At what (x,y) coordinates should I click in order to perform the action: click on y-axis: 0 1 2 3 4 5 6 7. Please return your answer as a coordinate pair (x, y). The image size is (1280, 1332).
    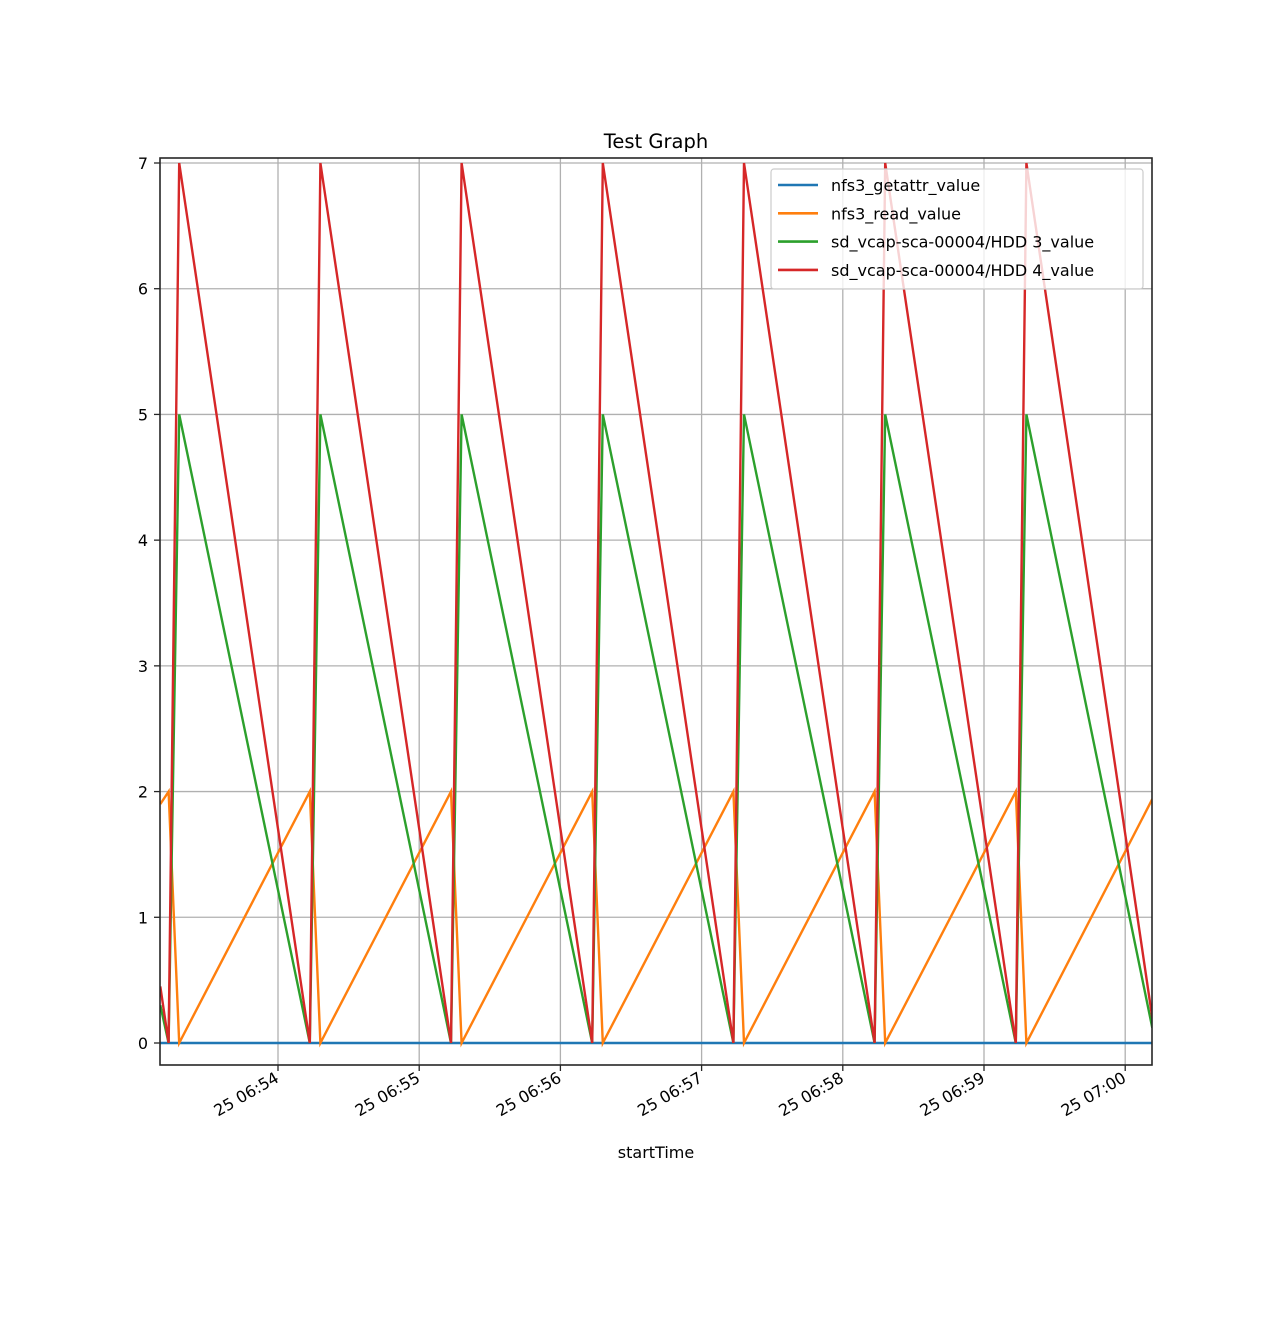
    Looking at the image, I should click on (149, 603).